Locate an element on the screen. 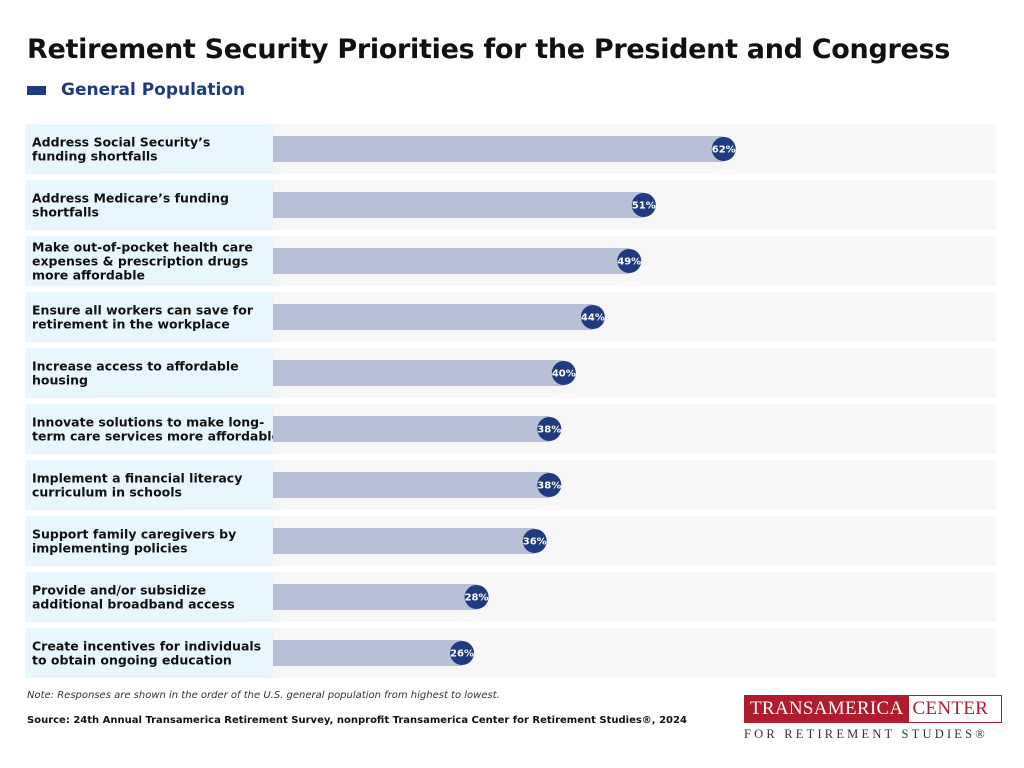  category-label: Address Social Security’s is located at coordinates (121, 142).